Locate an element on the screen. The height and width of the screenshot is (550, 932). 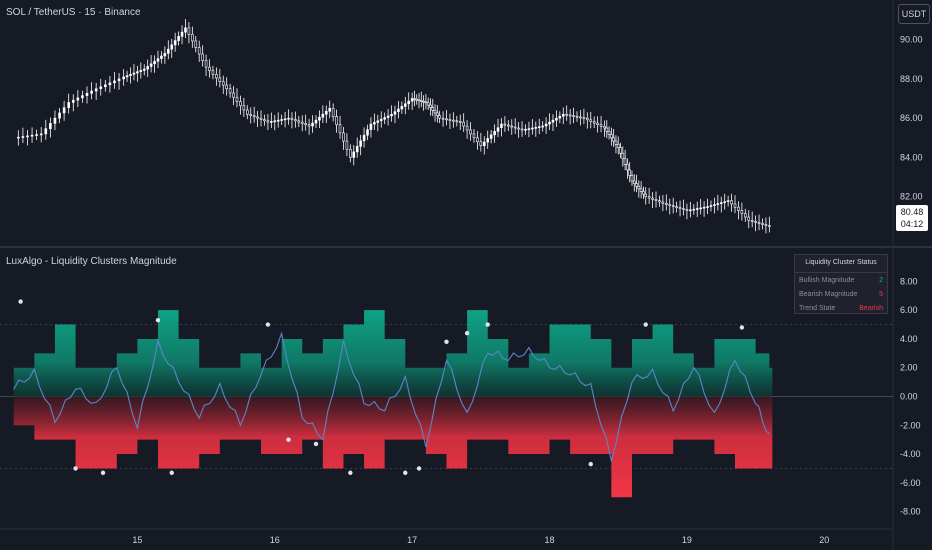
status-label: Bullish Magnitude is located at coordinates (827, 280).